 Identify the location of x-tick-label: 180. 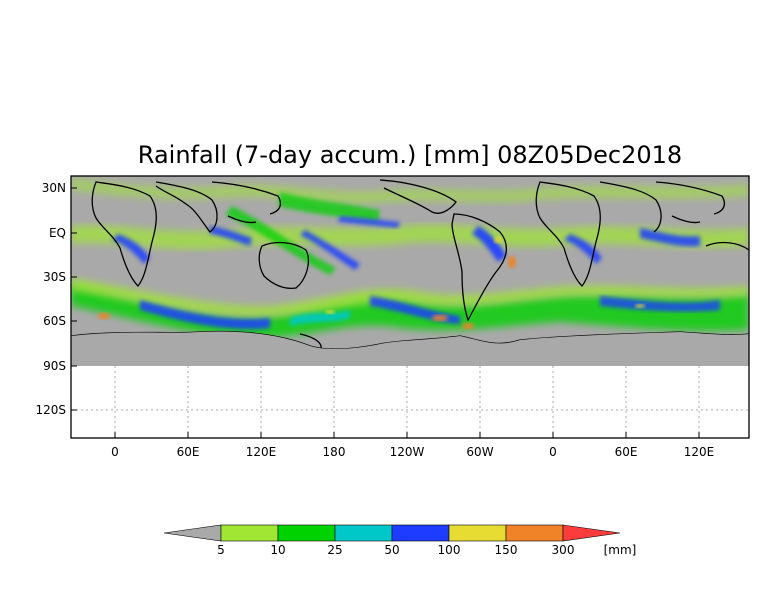
(334, 452).